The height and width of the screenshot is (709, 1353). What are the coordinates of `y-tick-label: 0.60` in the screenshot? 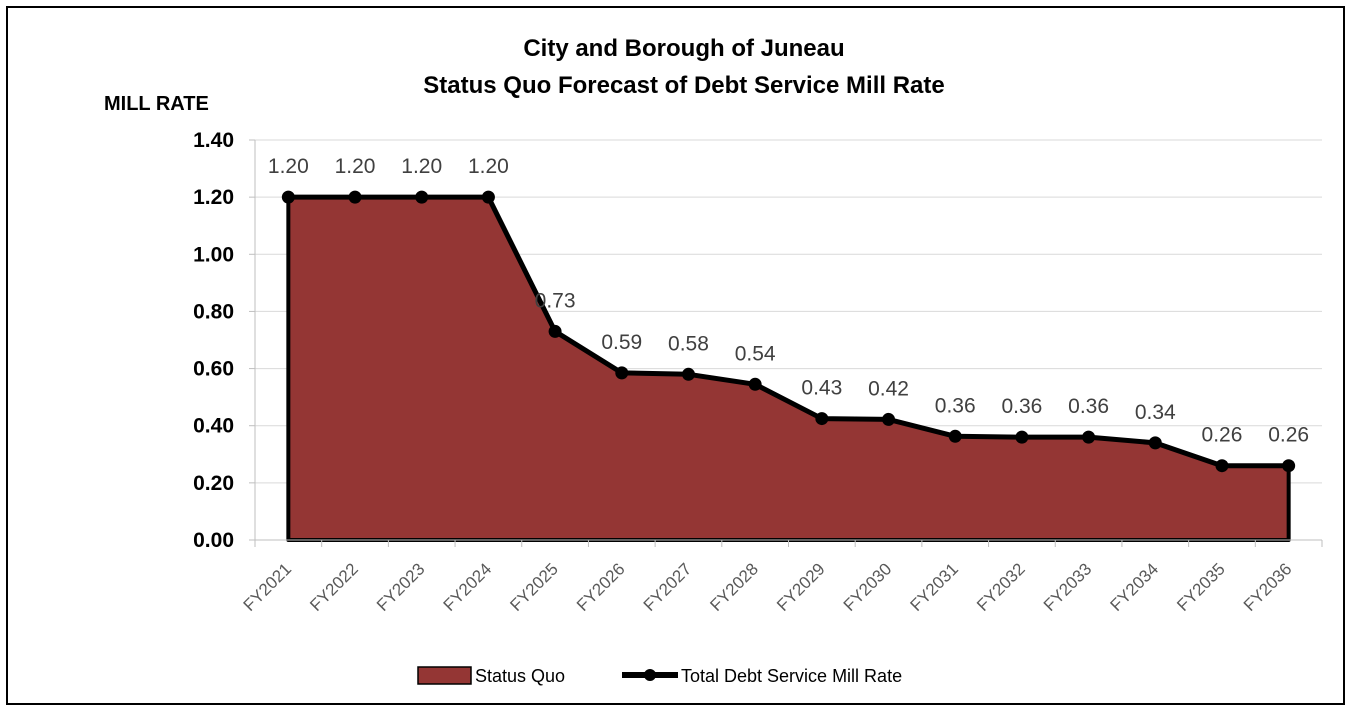 It's located at (213, 369).